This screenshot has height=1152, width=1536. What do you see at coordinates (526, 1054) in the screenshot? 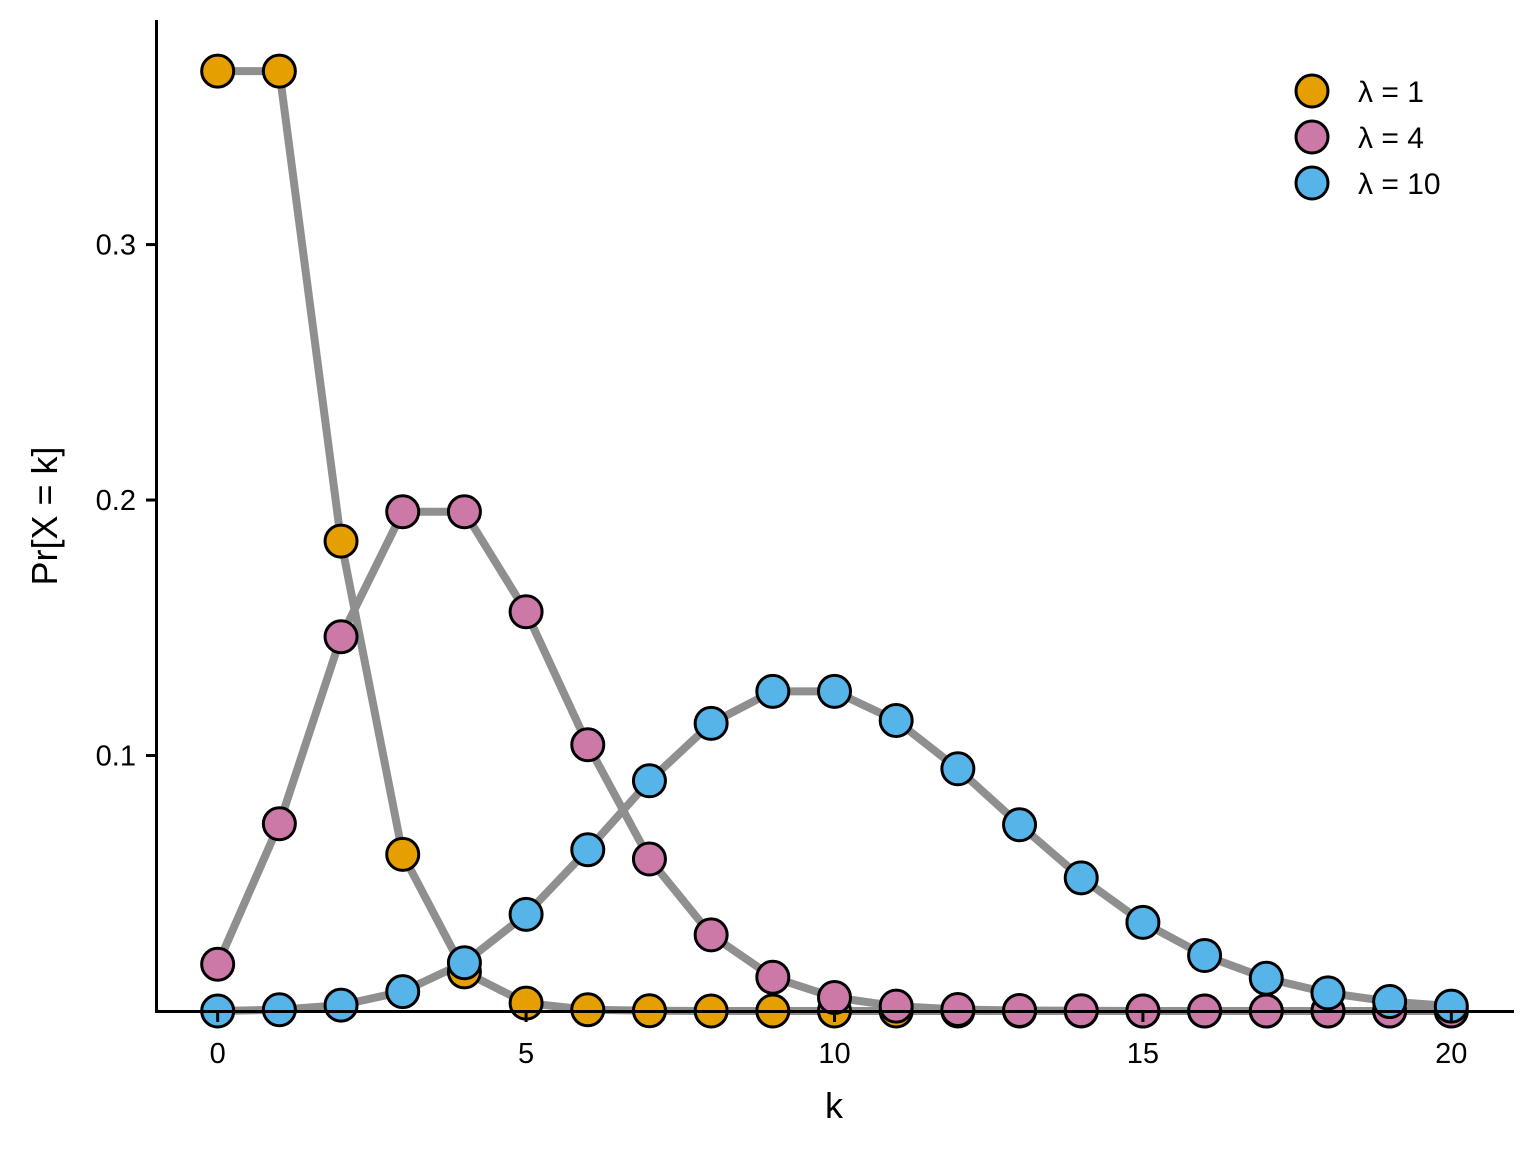
I see `x-tick-label: 5` at bounding box center [526, 1054].